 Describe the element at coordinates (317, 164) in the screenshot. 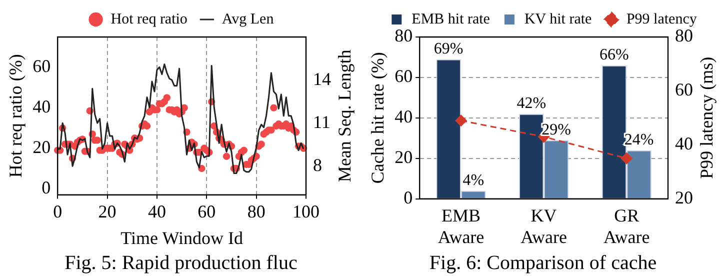

I see `y2-tick-label: 8` at that location.